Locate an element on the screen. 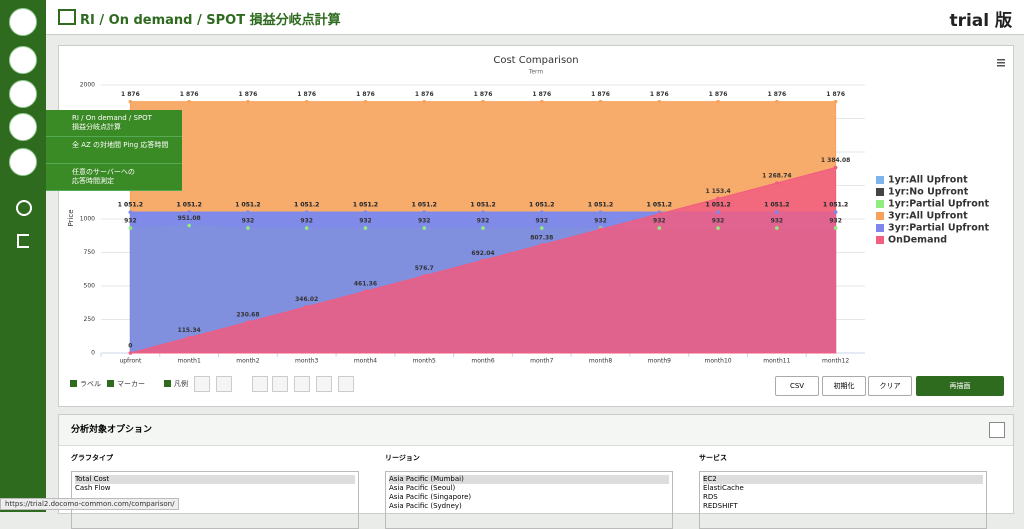  help-icon is located at coordinates (24, 208).